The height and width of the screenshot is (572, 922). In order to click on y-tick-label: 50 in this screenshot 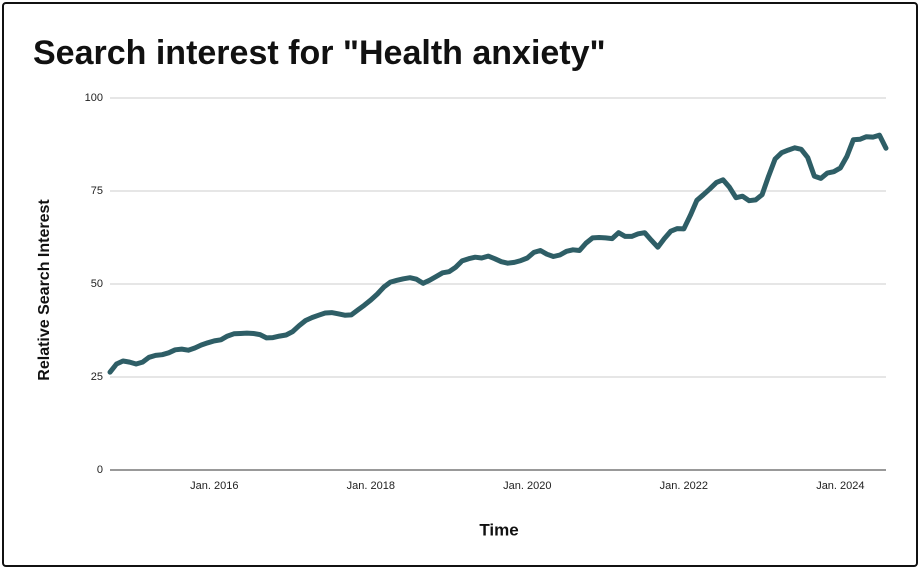, I will do `click(97, 284)`.